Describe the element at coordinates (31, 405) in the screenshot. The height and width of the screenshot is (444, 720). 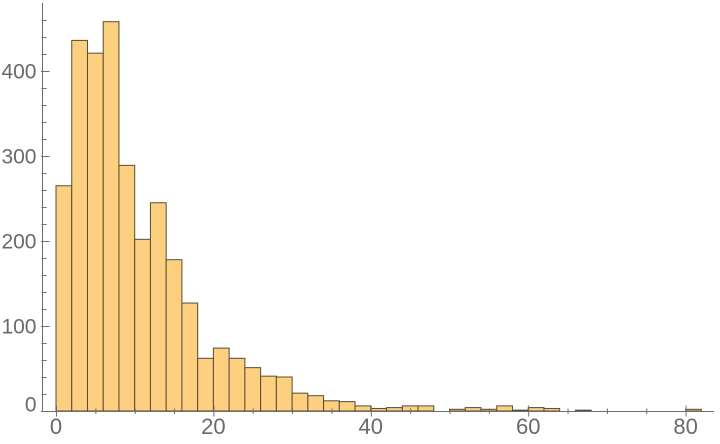
I see `y-tick-label: 0` at that location.